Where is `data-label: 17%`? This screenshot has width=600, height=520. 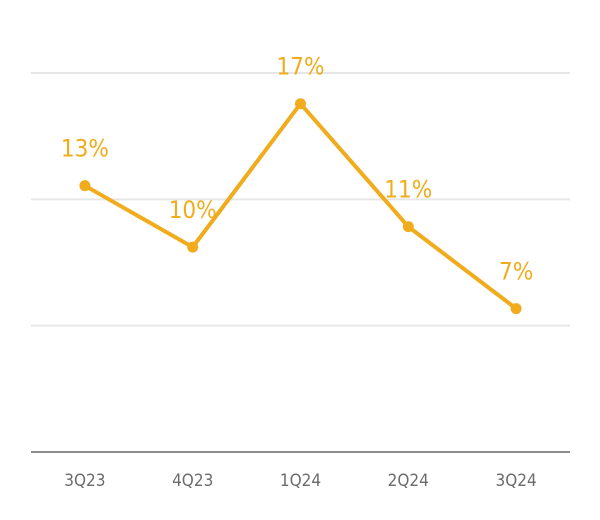 data-label: 17% is located at coordinates (301, 67).